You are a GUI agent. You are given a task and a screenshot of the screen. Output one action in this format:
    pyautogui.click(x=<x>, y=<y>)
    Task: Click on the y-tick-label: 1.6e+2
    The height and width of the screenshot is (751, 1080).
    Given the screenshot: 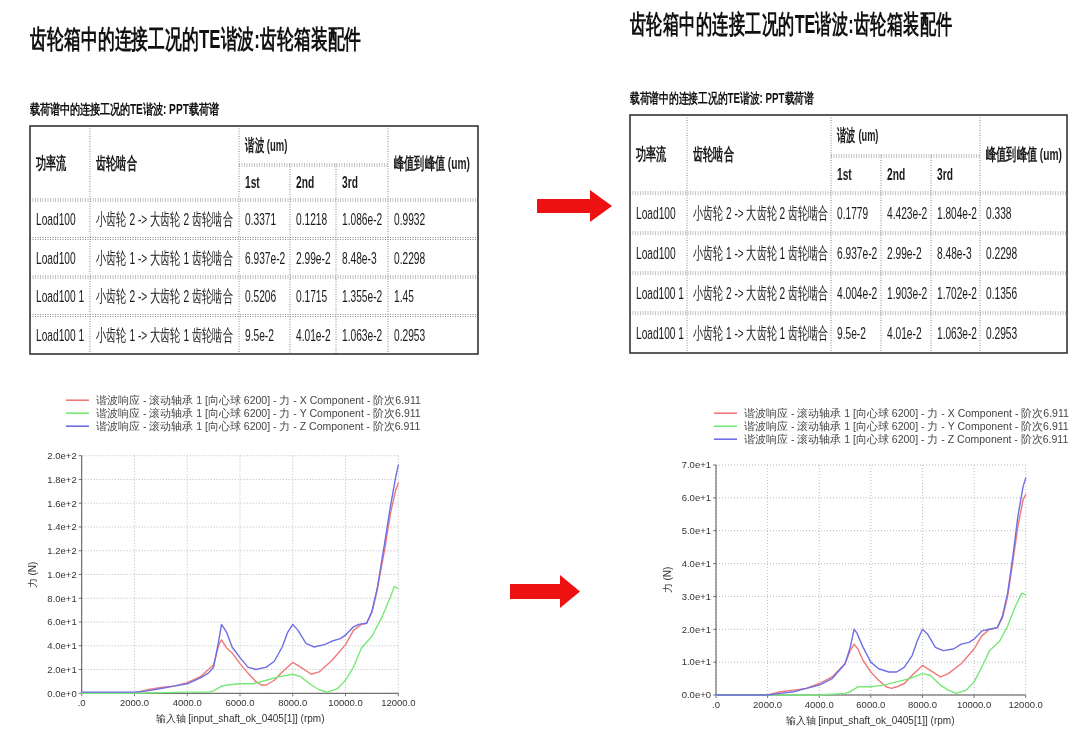 What is the action you would take?
    pyautogui.click(x=62, y=503)
    